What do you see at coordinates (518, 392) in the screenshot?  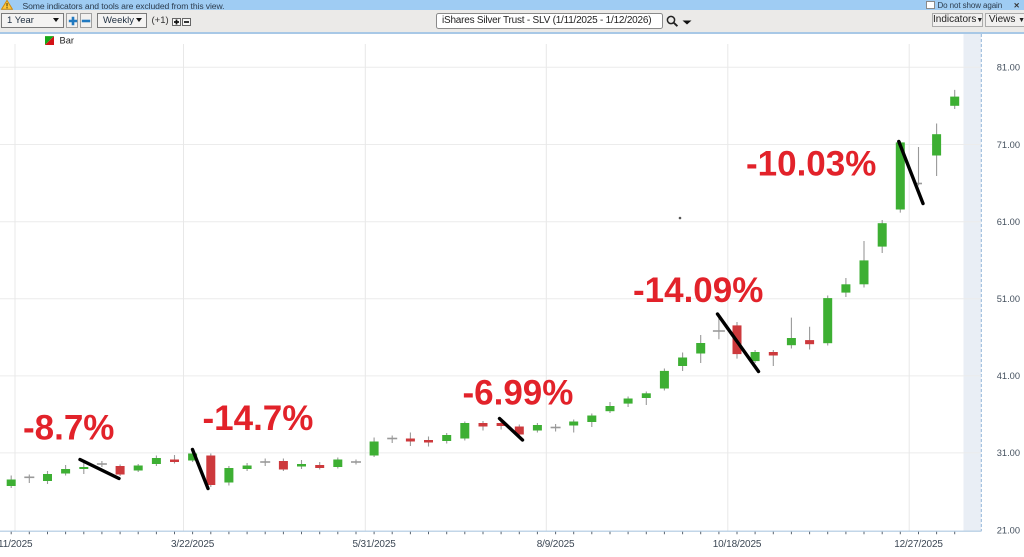 I see `svg-text: -6.99%` at bounding box center [518, 392].